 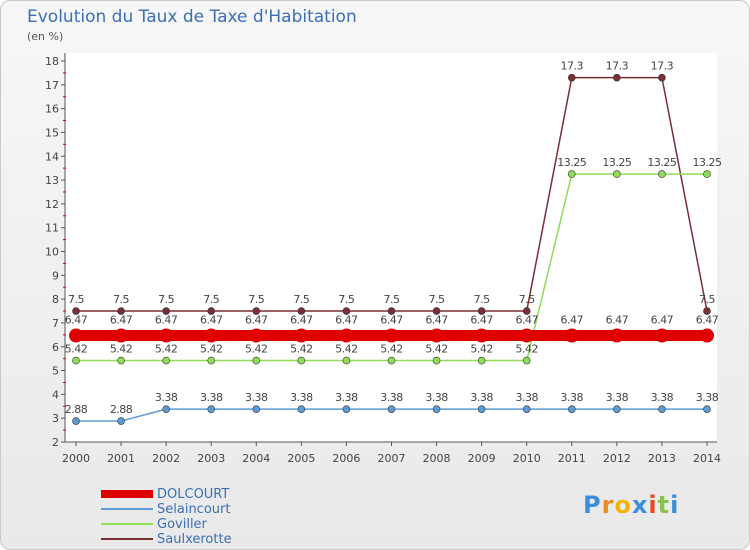 I want to click on legend-label: Selaincourt, so click(x=194, y=509).